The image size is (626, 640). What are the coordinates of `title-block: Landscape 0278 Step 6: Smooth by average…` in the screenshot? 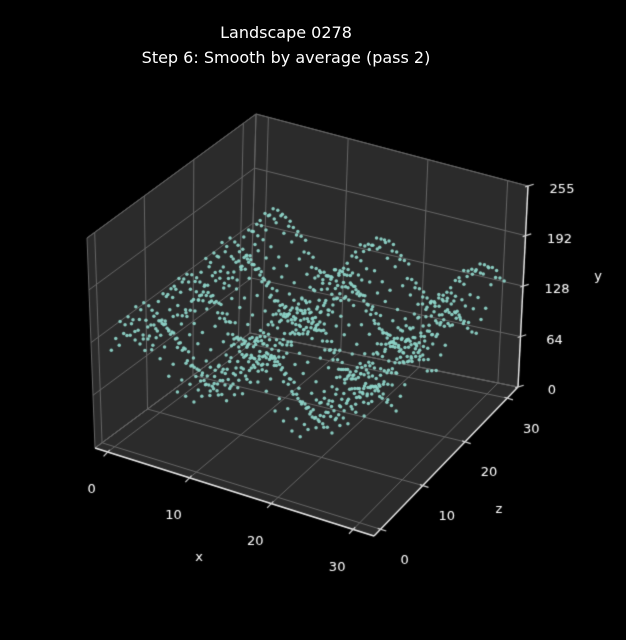 It's located at (286, 45).